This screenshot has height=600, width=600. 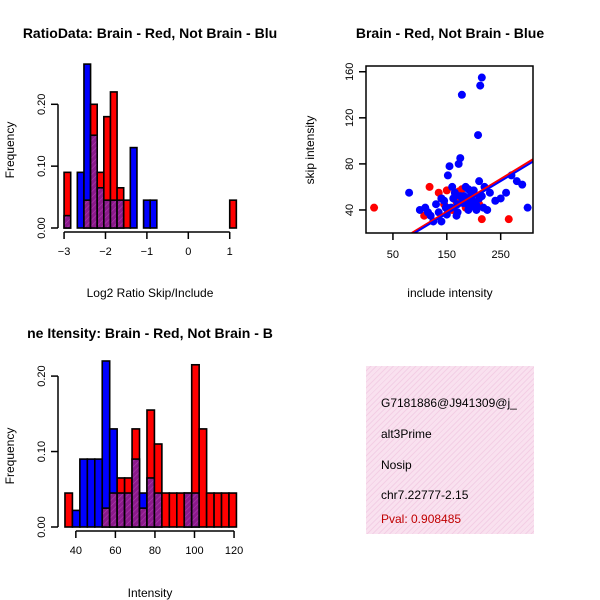 I want to click on ratio-histogram-bars, so click(x=150, y=146).